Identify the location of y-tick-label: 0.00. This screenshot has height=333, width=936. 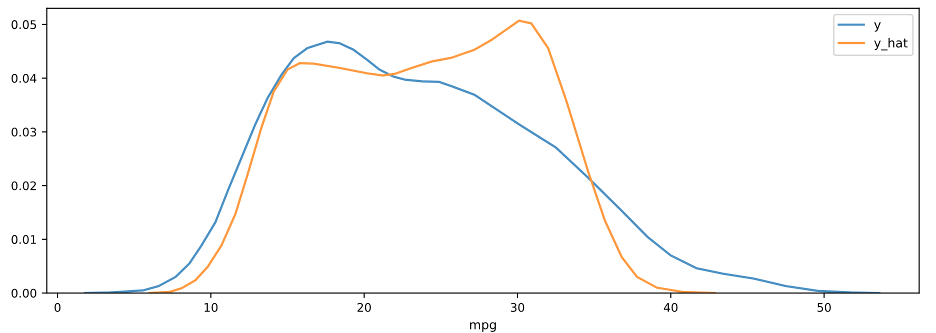
(24, 293).